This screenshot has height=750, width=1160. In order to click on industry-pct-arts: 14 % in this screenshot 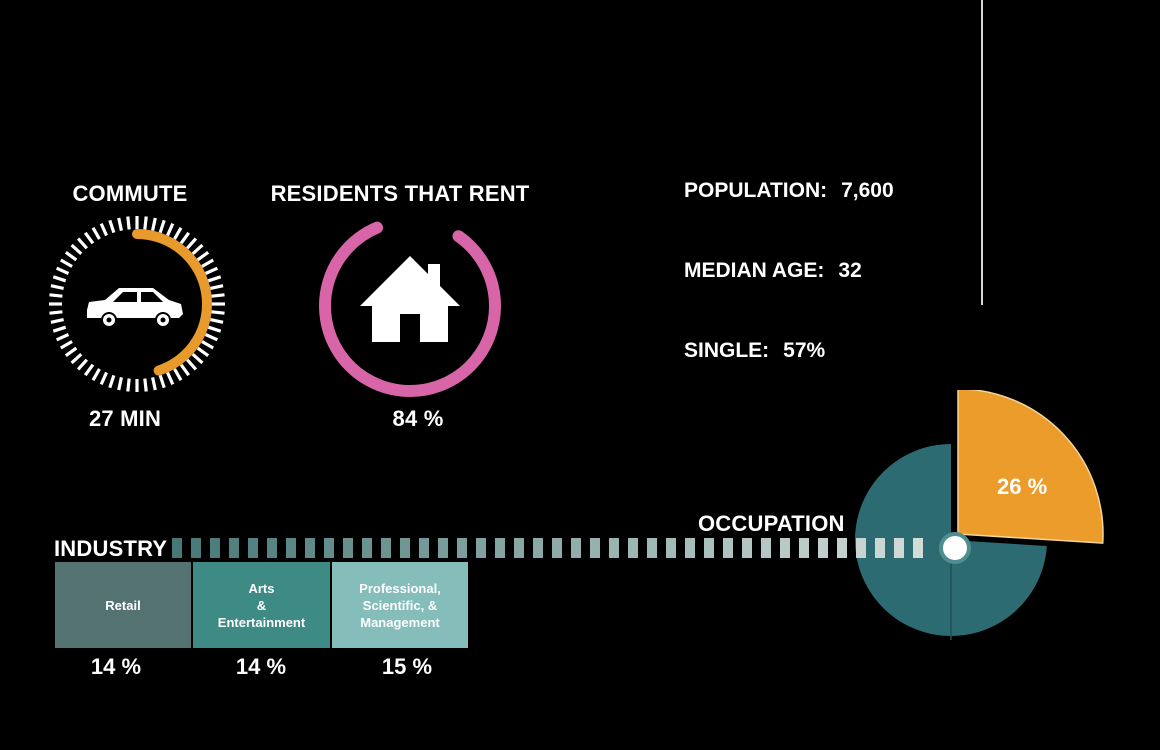, I will do `click(261, 666)`.